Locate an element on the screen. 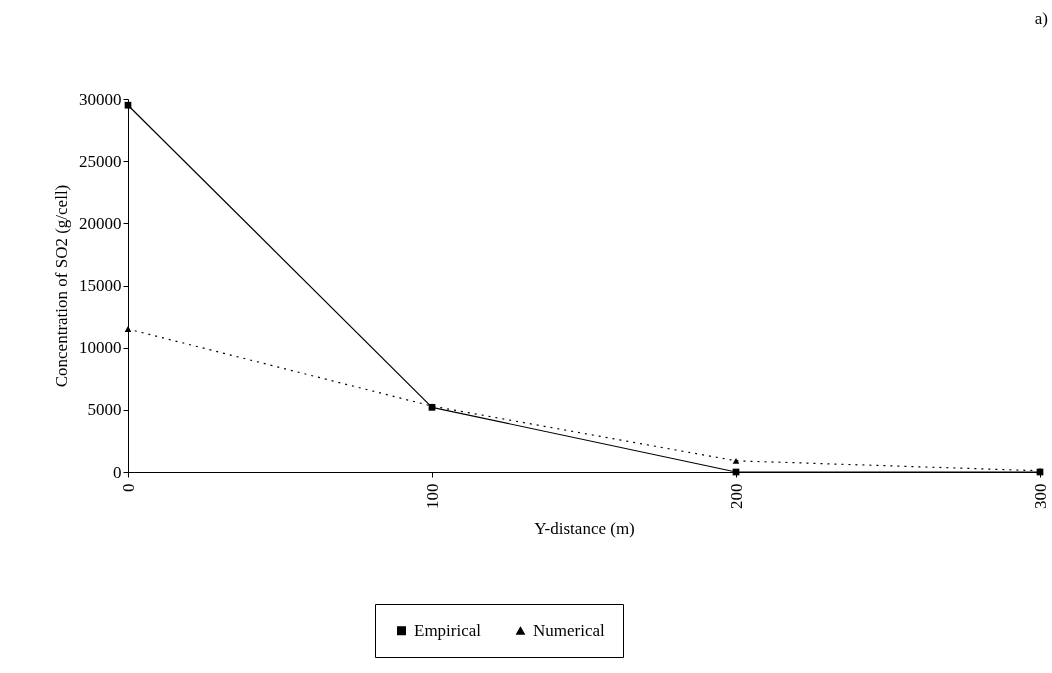 The image size is (1052, 673). y-tick-label: 25000 is located at coordinates (100, 161).